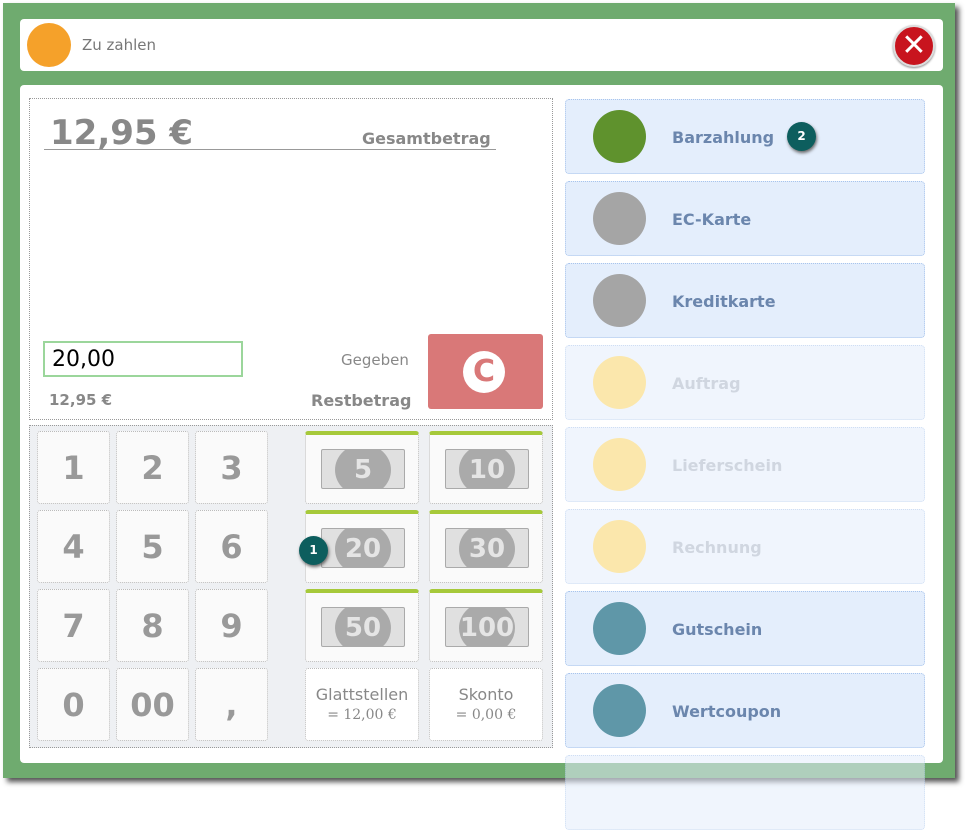 This screenshot has width=965, height=830. I want to click on discount-button: Skonto = 0,00 €, so click(486, 704).